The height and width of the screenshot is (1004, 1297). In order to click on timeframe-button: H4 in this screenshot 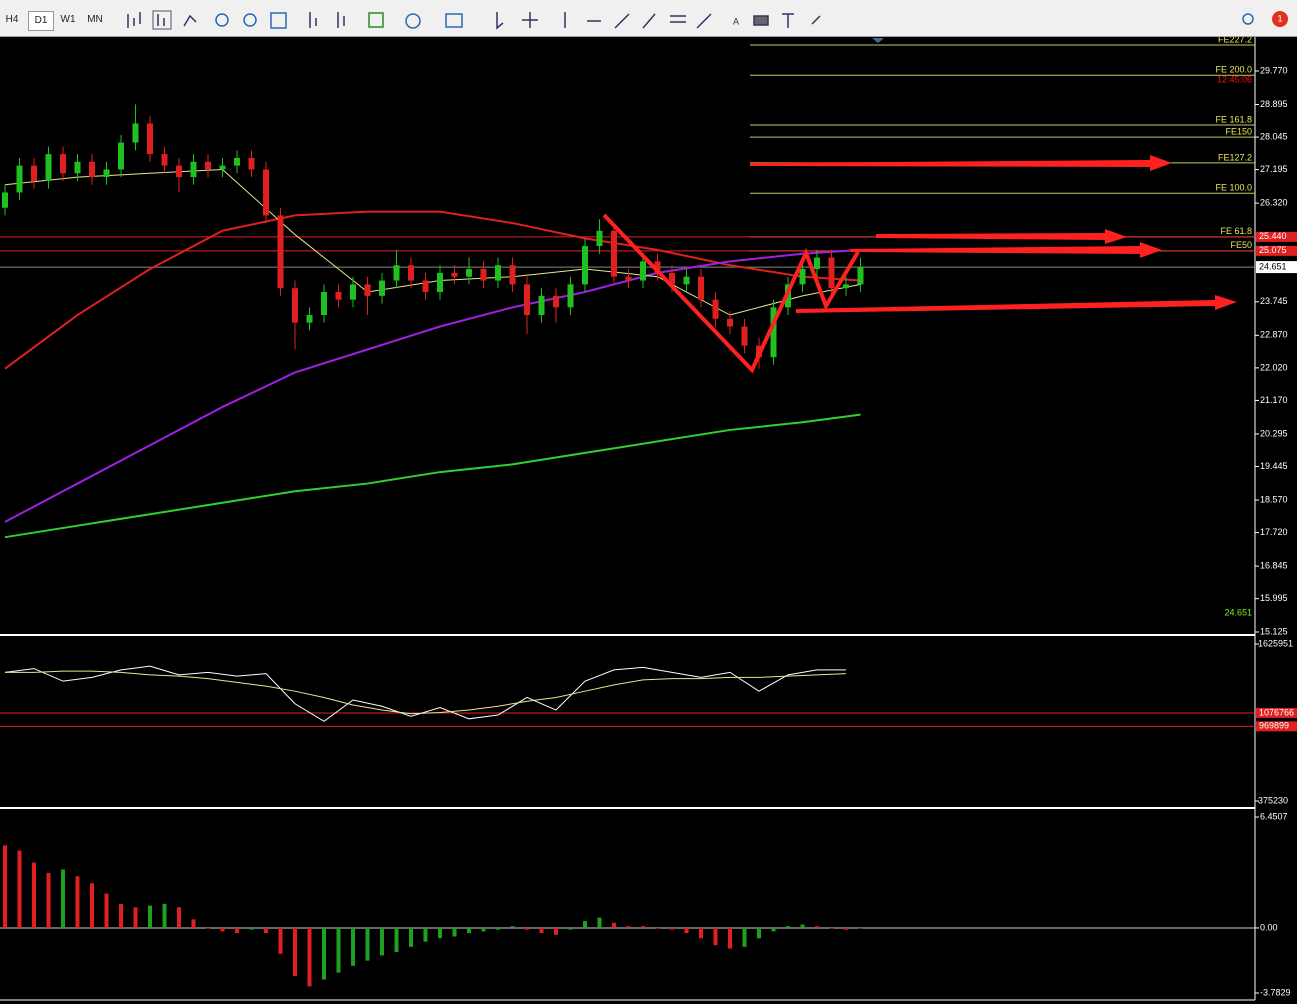, I will do `click(12, 19)`.